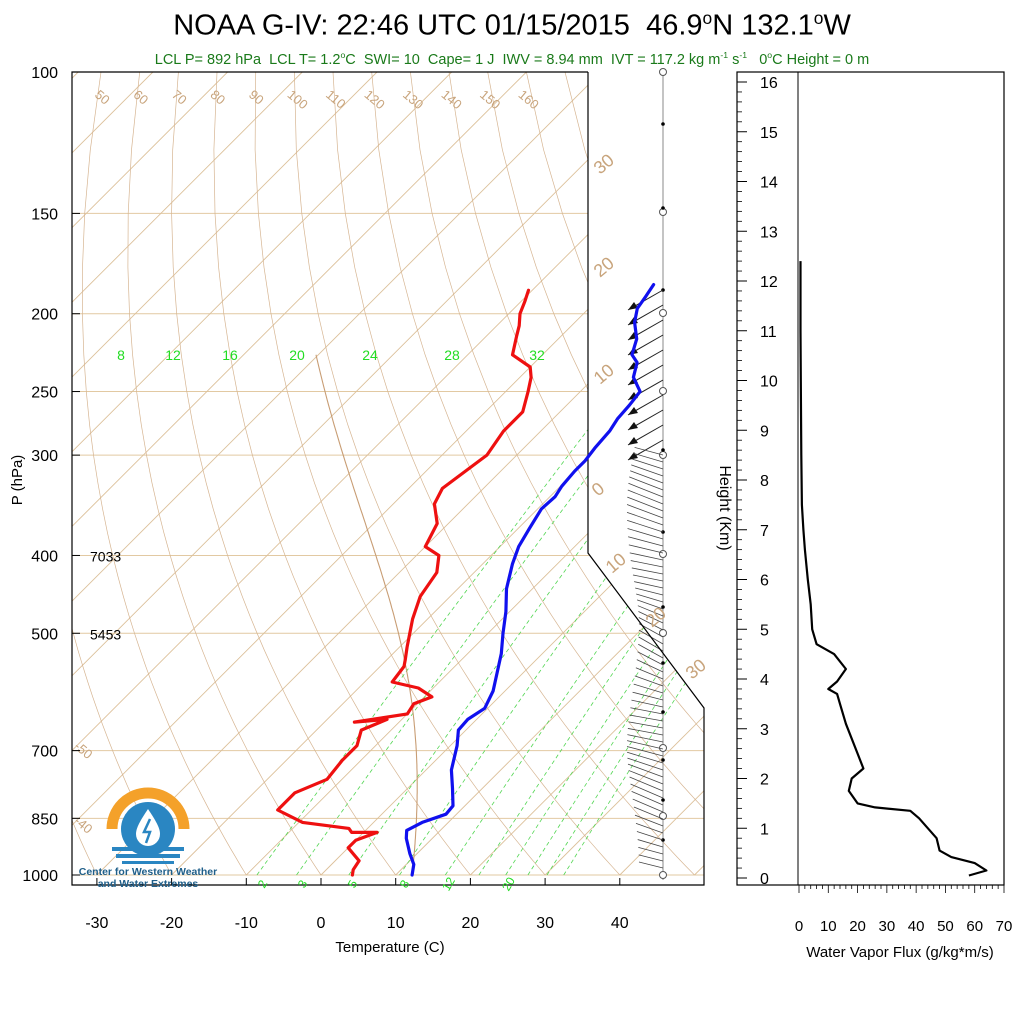 The height and width of the screenshot is (1024, 1024). What do you see at coordinates (764, 829) in the screenshot?
I see `flux-y-tick-label: 1` at bounding box center [764, 829].